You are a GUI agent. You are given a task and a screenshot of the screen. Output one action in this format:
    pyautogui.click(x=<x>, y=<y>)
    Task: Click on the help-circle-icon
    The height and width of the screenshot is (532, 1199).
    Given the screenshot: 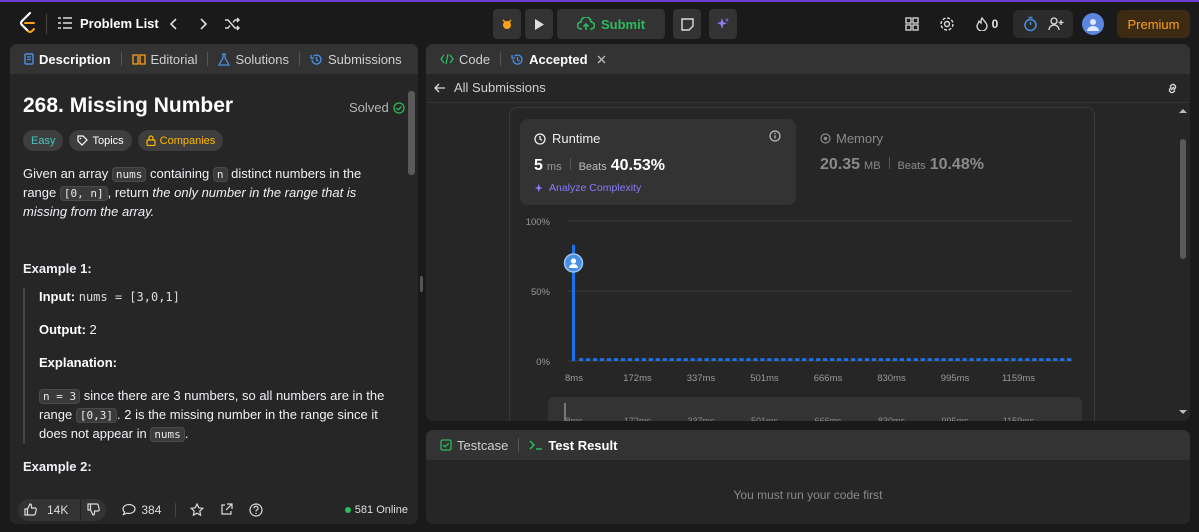 What is the action you would take?
    pyautogui.click(x=256, y=509)
    